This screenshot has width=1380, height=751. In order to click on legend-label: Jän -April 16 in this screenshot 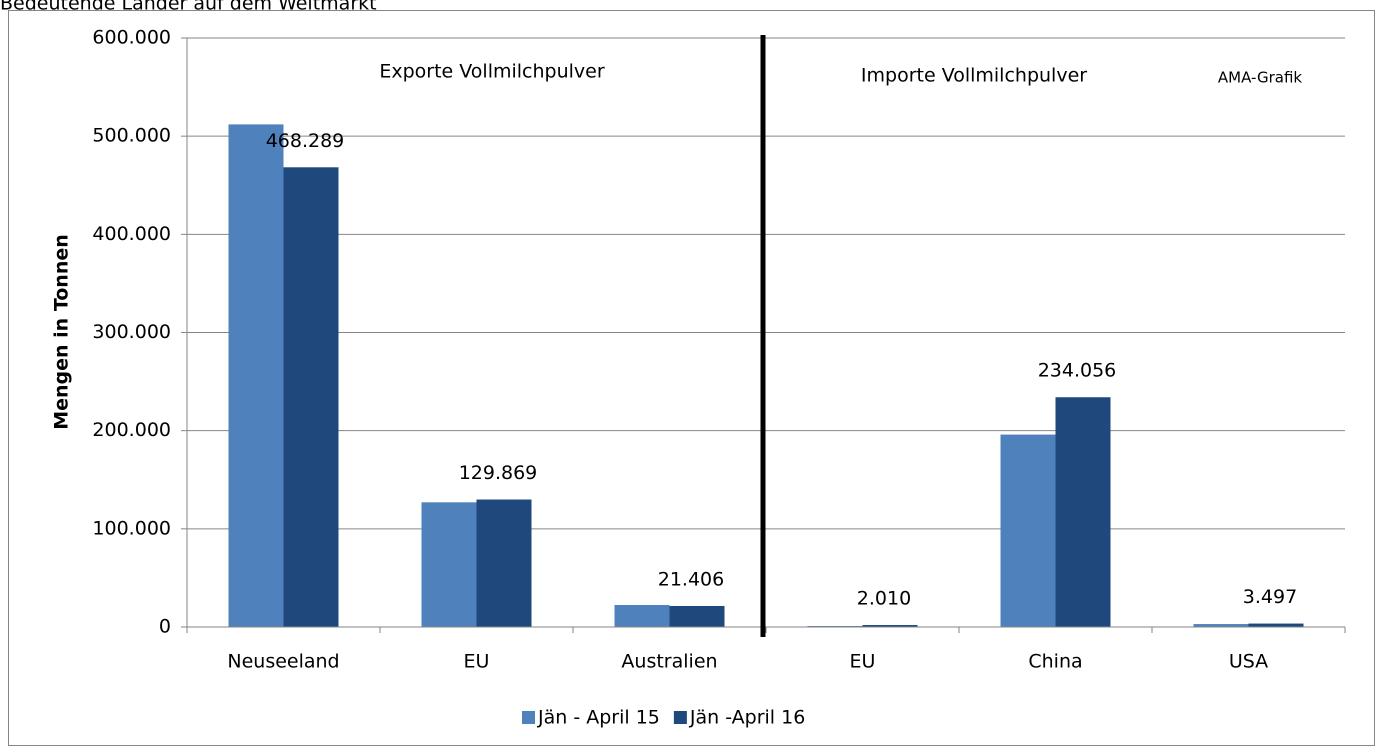, I will do `click(747, 718)`.